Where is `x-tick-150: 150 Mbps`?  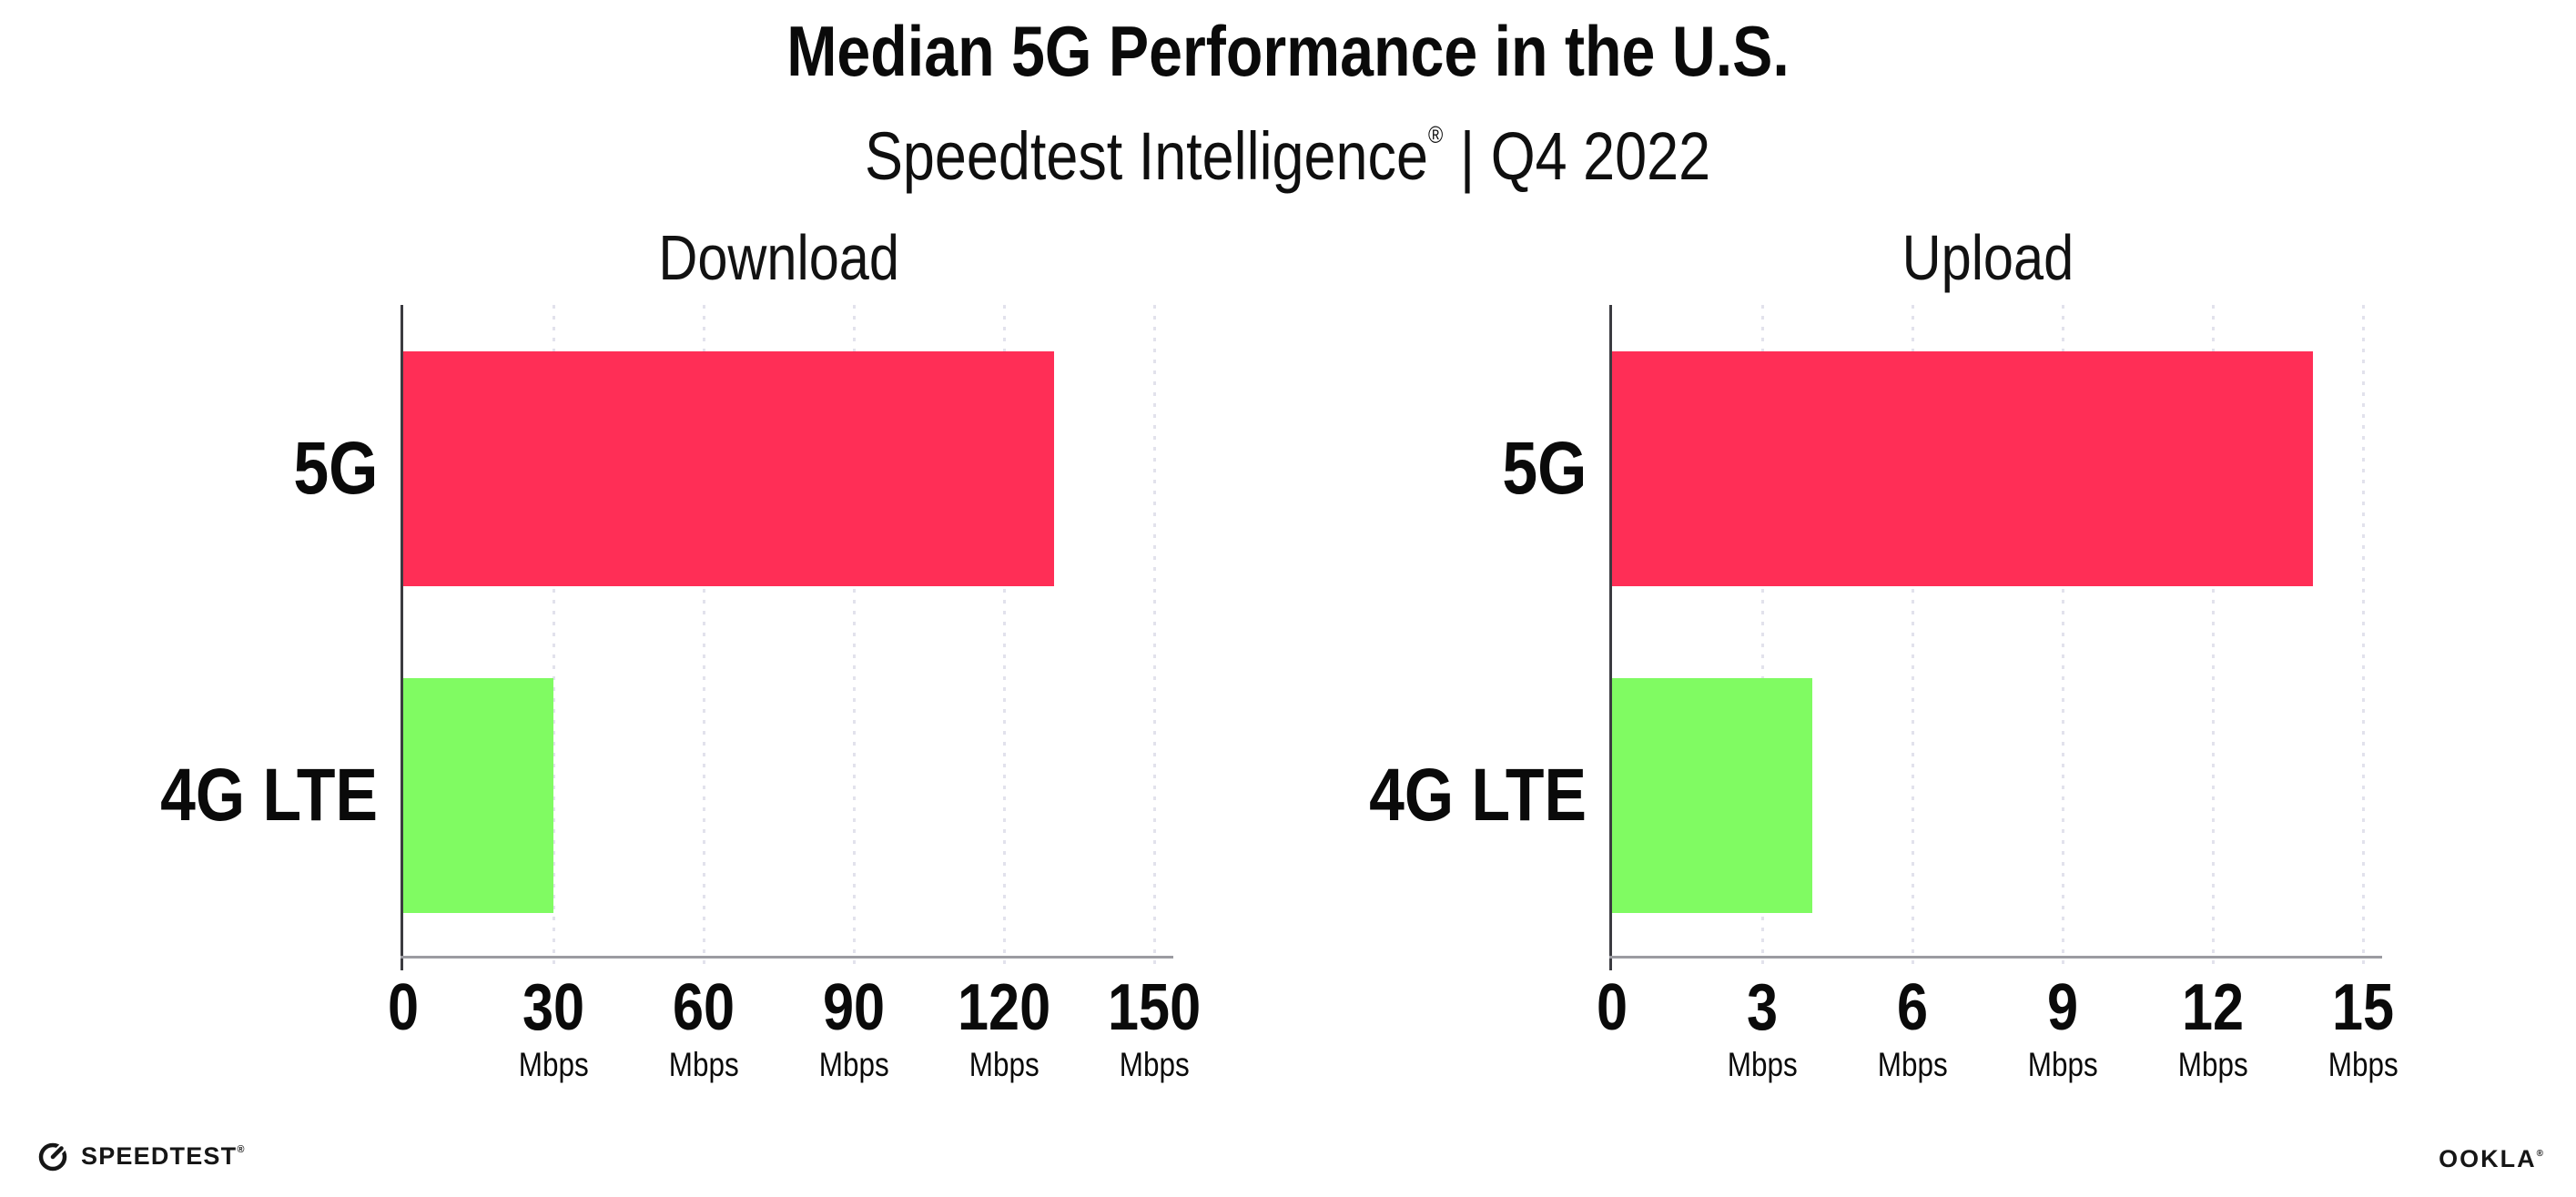
x-tick-150: 150 Mbps is located at coordinates (1154, 1028).